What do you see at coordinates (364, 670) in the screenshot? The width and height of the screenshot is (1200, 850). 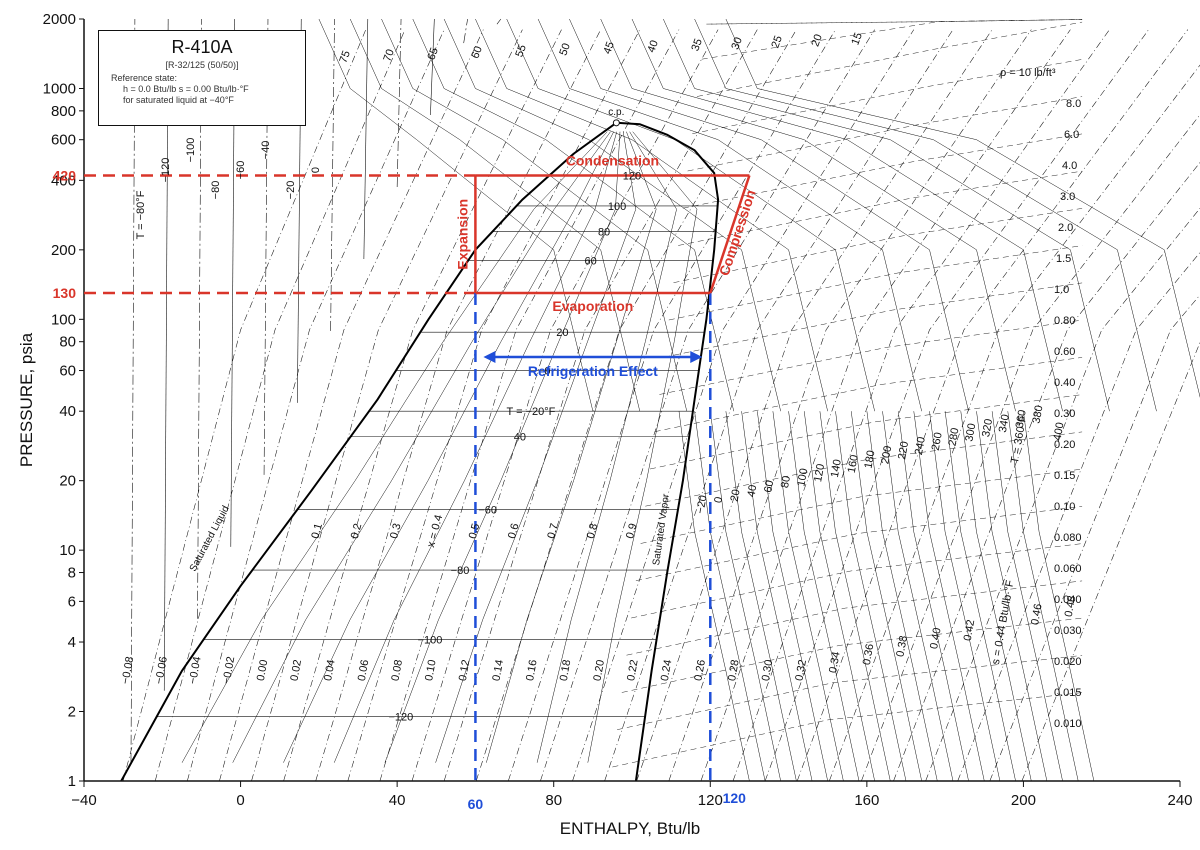 I see `entropy-label: 0.06` at bounding box center [364, 670].